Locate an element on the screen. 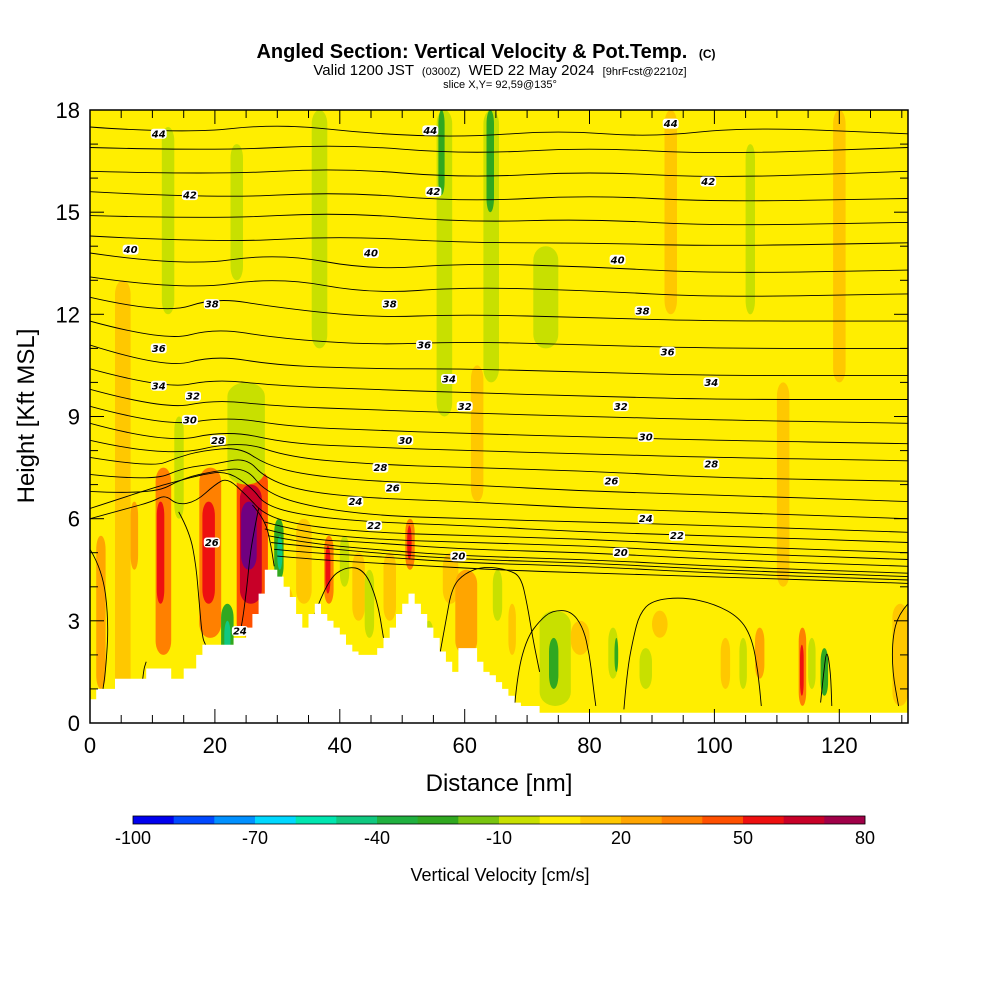 The width and height of the screenshot is (1000, 1000). terrain-mask is located at coordinates (499, 646).